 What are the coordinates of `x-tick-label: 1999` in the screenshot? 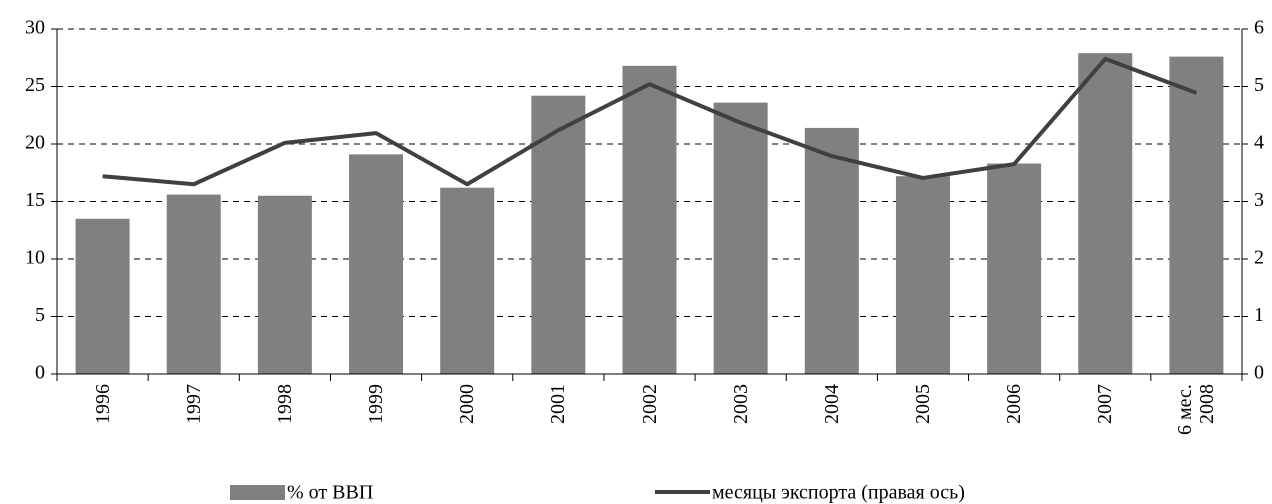 It's located at (376, 404).